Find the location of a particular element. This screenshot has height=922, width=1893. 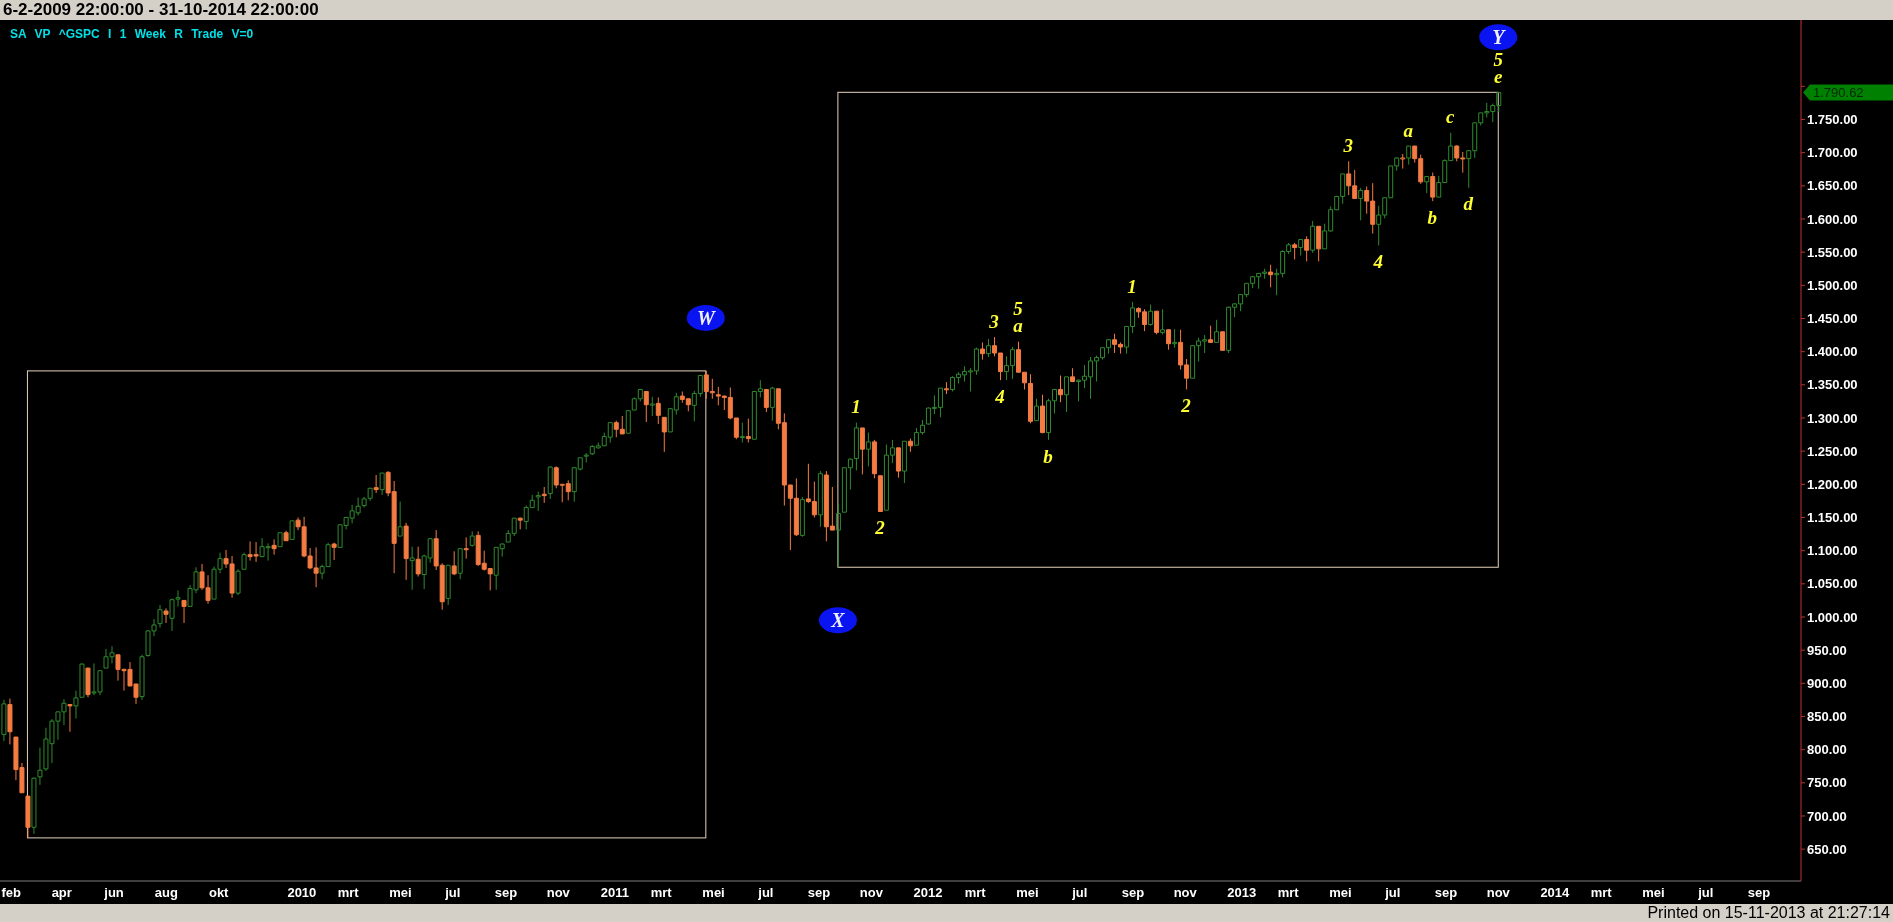

x-tick-label: 2012 is located at coordinates (928, 893).